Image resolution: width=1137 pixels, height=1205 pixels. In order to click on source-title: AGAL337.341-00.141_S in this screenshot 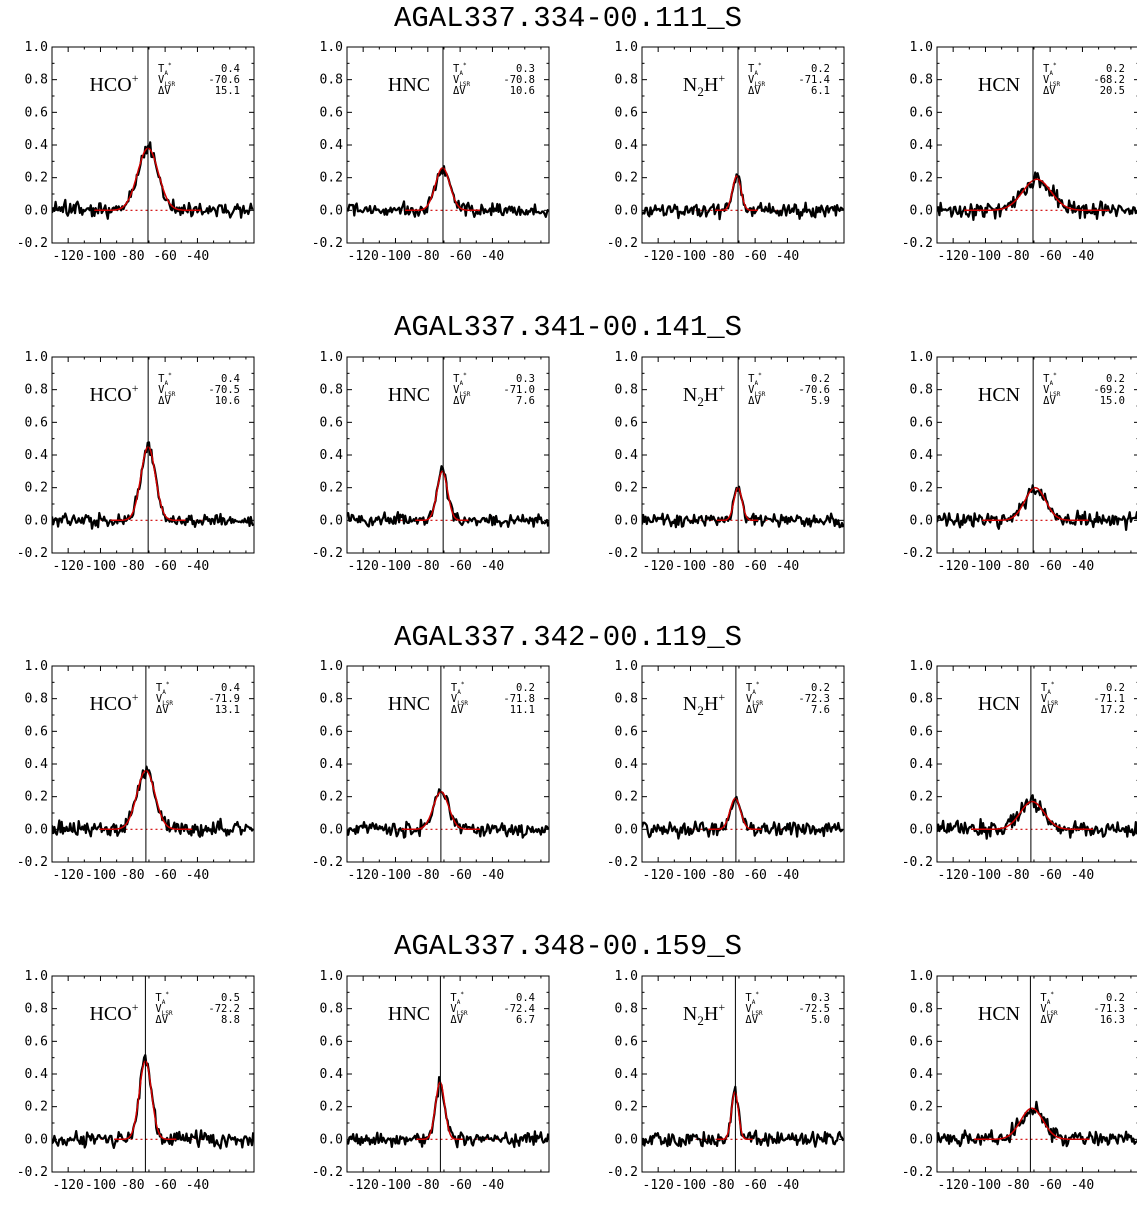, I will do `click(568, 327)`.